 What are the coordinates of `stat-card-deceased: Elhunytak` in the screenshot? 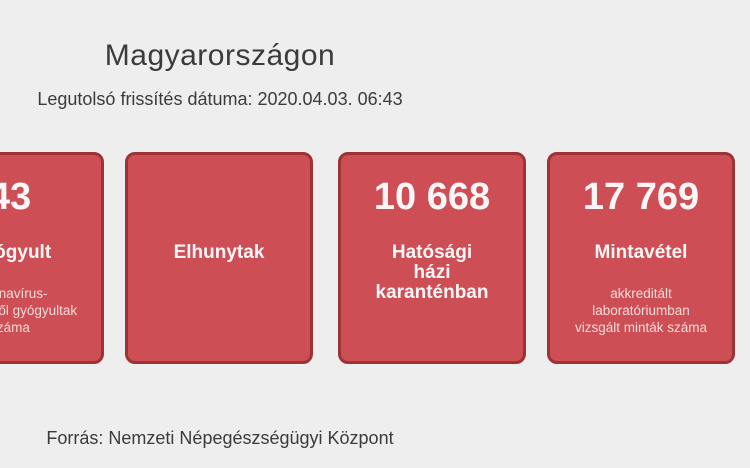 It's located at (219, 258).